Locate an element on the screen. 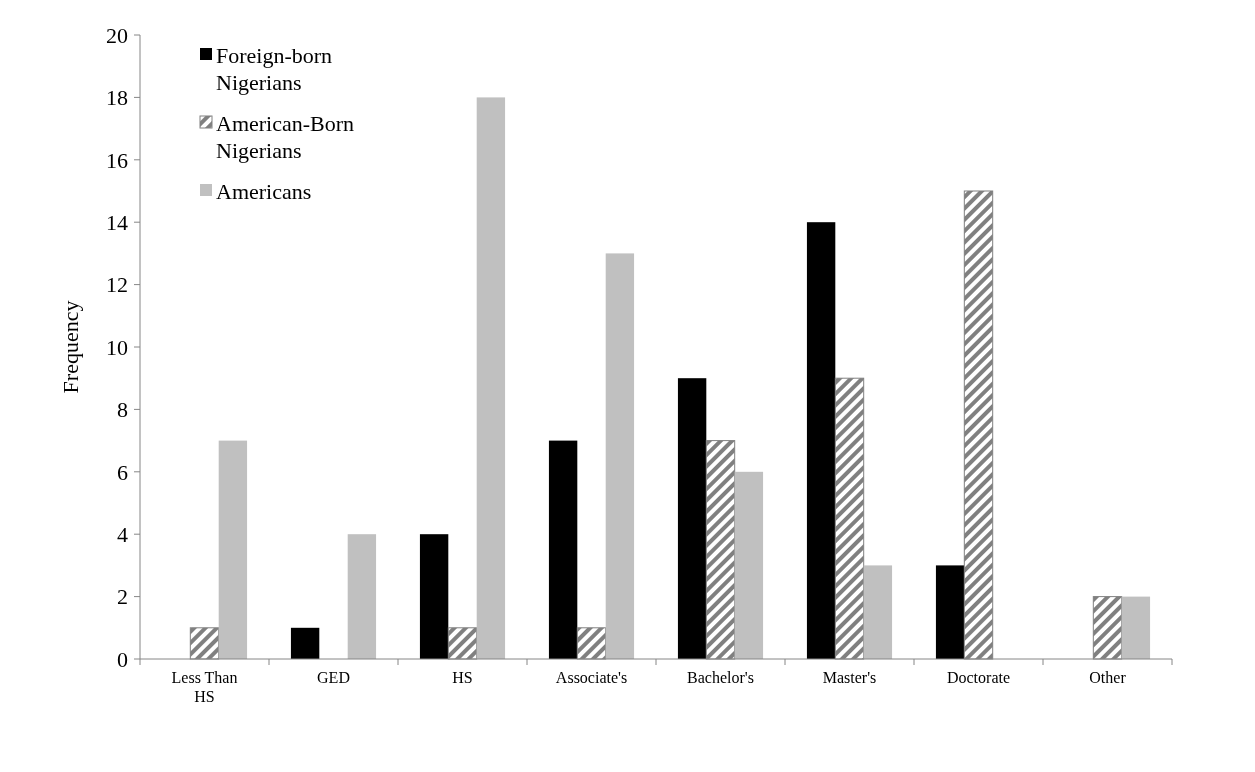  legend-label: American-Born Nigerians is located at coordinates (285, 136).